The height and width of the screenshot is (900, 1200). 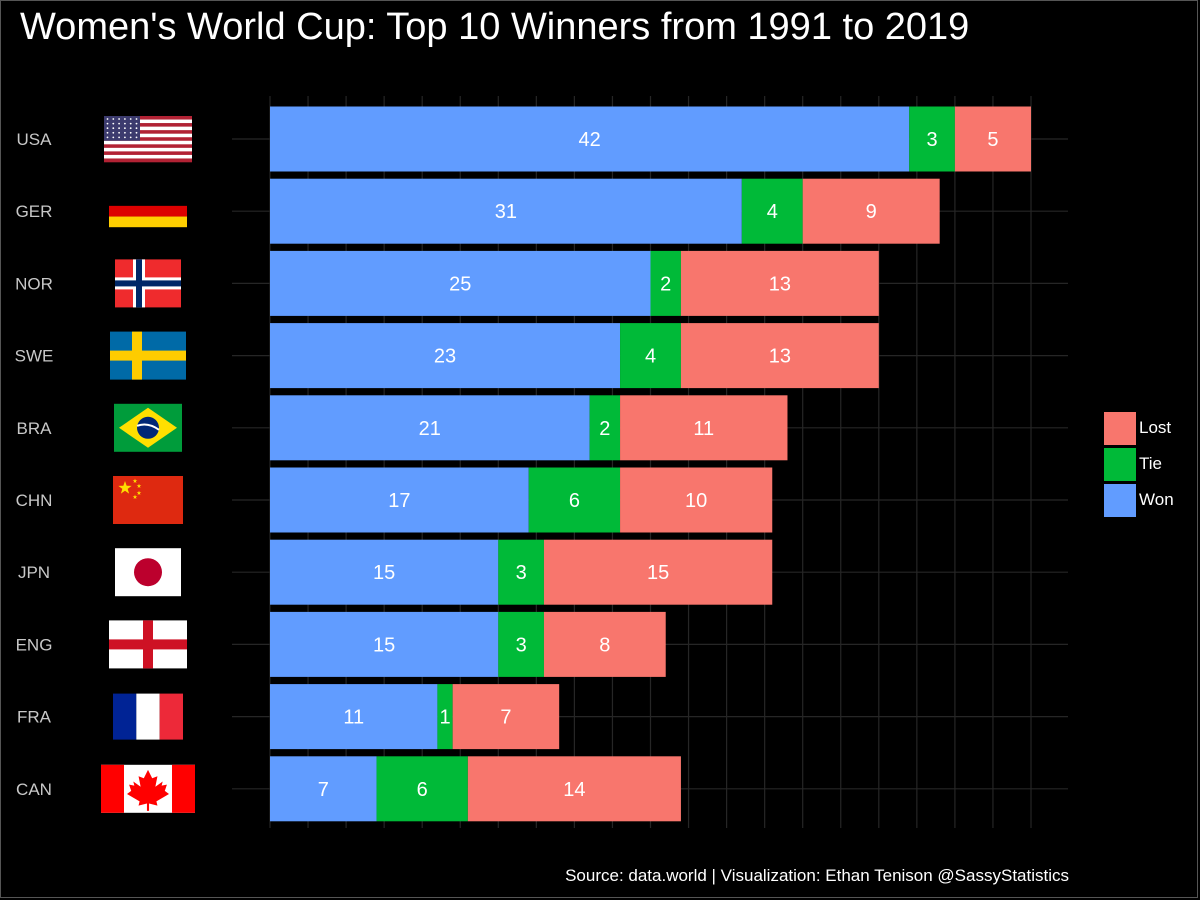 What do you see at coordinates (34, 572) in the screenshot?
I see `category-label: JPN` at bounding box center [34, 572].